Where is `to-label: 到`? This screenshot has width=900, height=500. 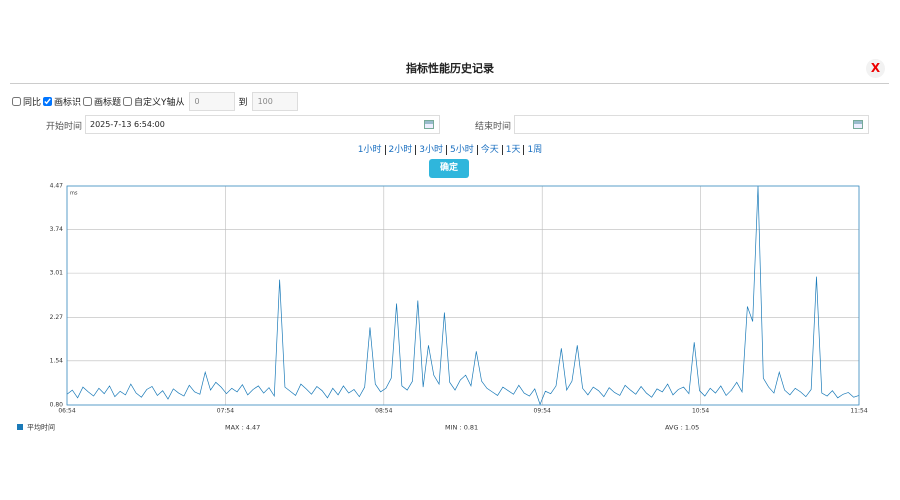
to-label: 到 is located at coordinates (243, 102).